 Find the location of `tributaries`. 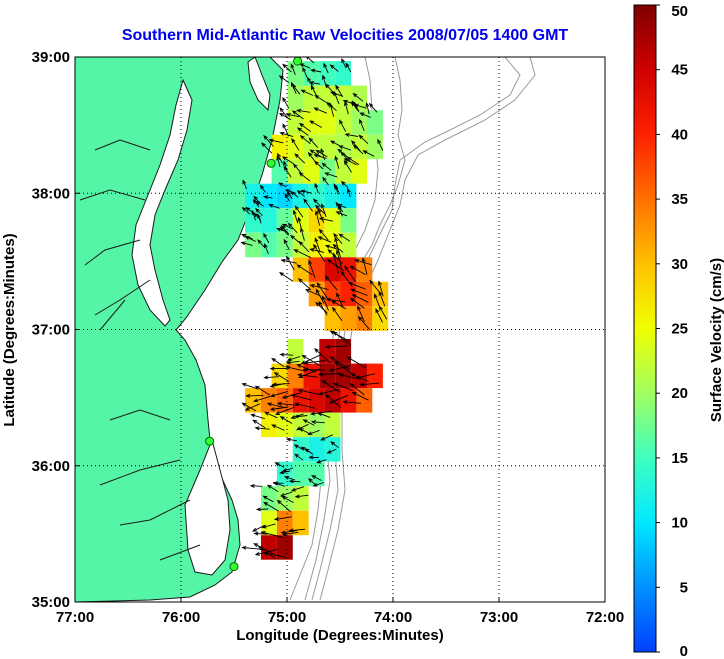

tributaries is located at coordinates (140, 350).